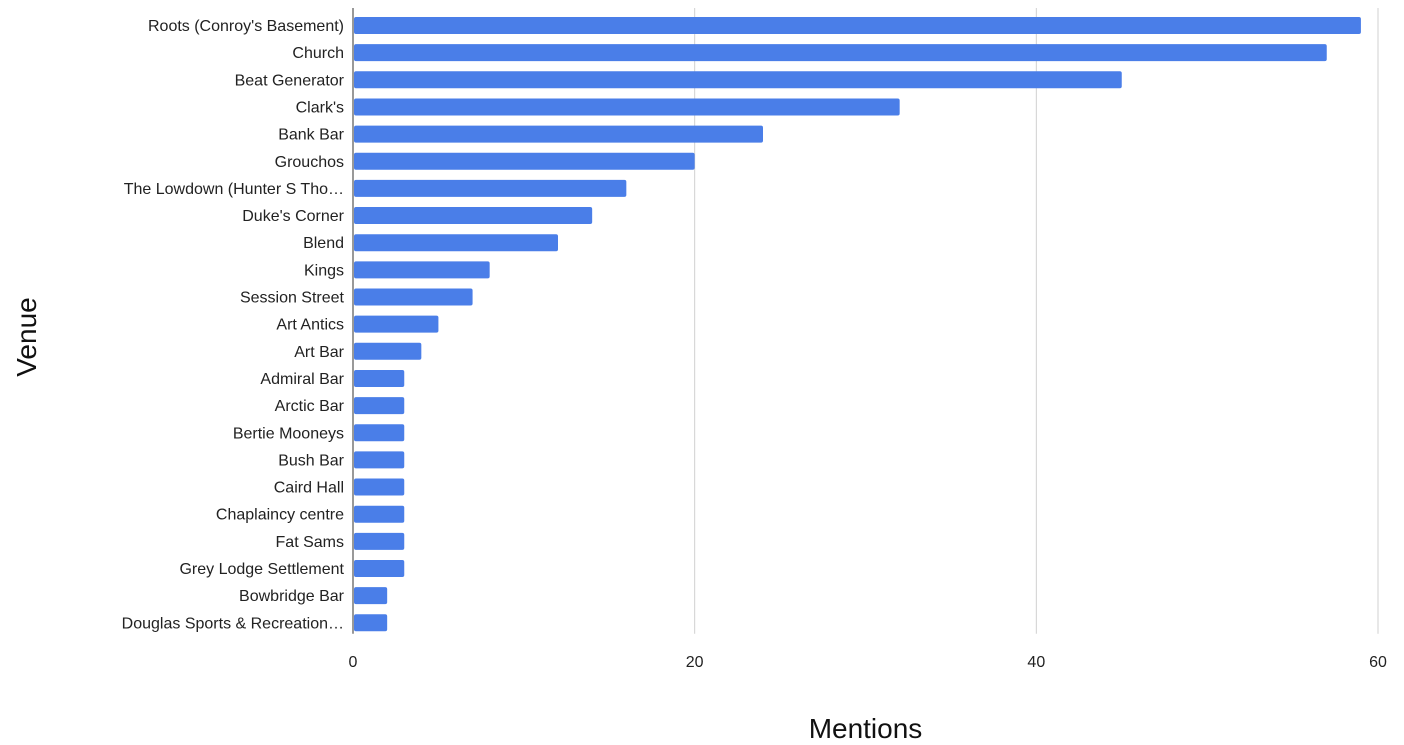 This screenshot has width=1404, height=745. What do you see at coordinates (293, 216) in the screenshot?
I see `category-label: Duke's Corner` at bounding box center [293, 216].